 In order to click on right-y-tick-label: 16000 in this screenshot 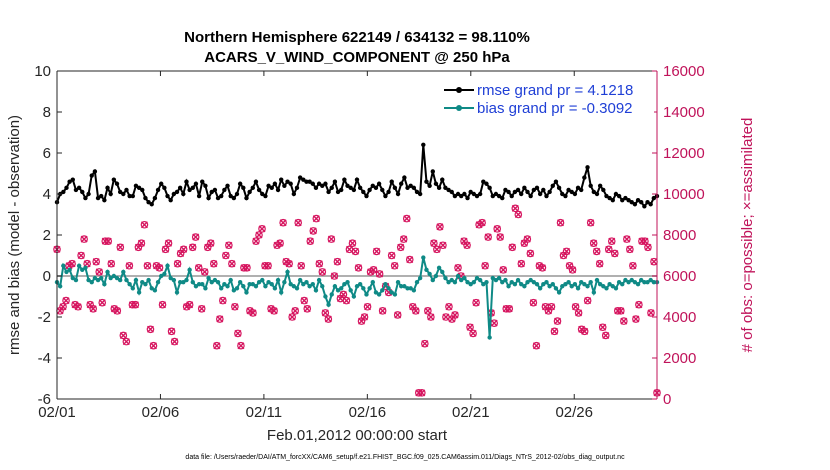, I will do `click(684, 71)`.